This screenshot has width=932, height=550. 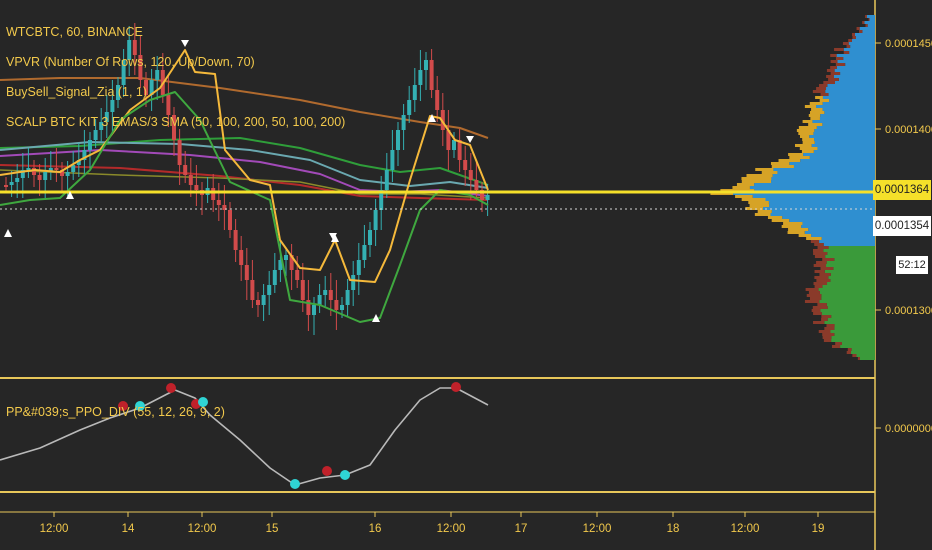 What do you see at coordinates (375, 529) in the screenshot?
I see `time-tick: 16` at bounding box center [375, 529].